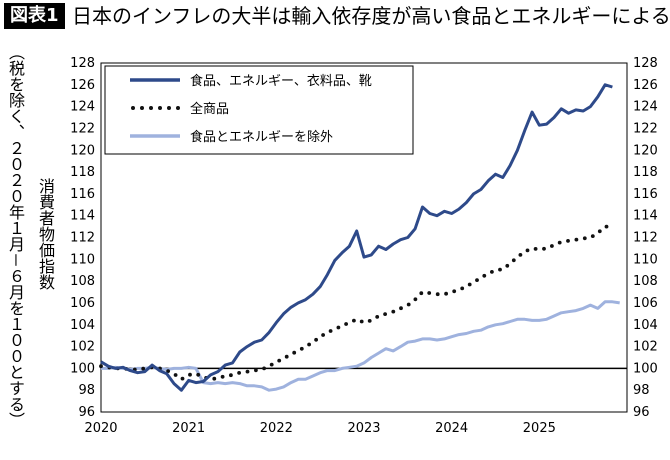 This screenshot has width=670, height=460. Describe the element at coordinates (645, 128) in the screenshot. I see `y-tick-label-right: 122` at that location.